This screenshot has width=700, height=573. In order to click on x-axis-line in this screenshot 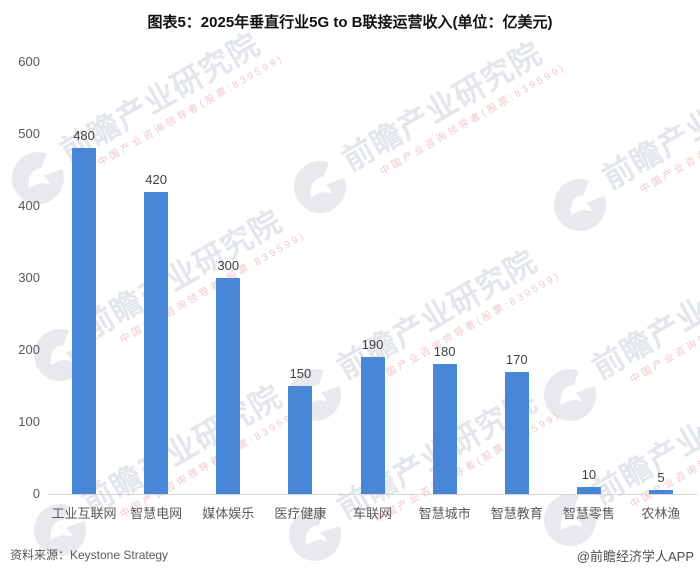, I will do `click(372, 494)`.